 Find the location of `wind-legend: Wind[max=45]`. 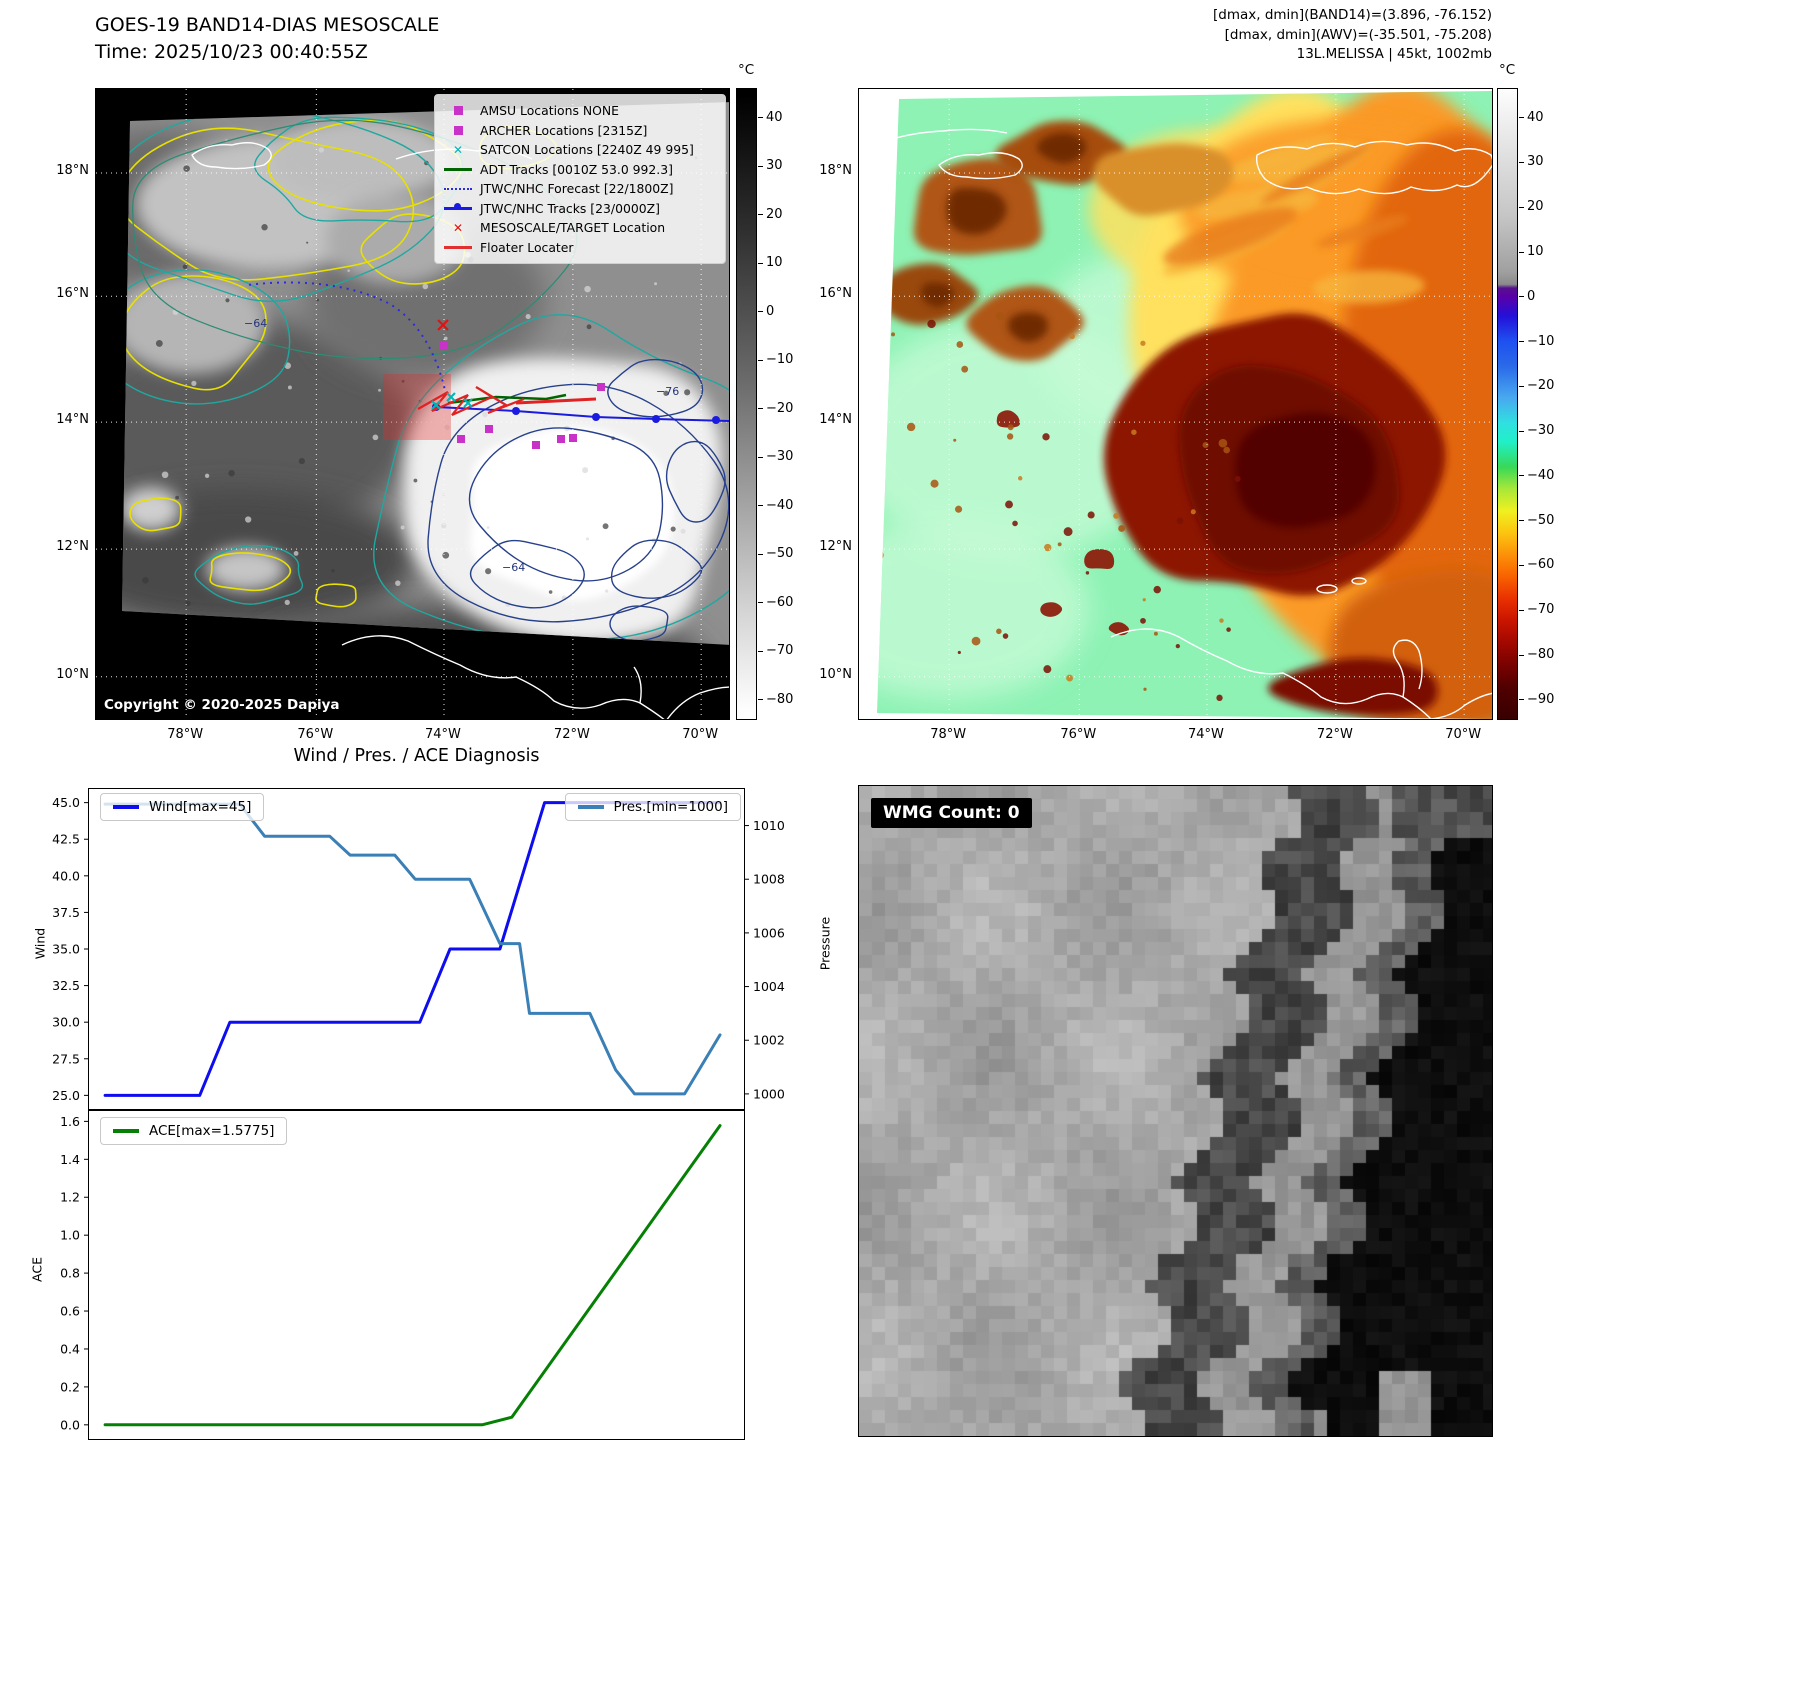

wind-legend: Wind[max=45] is located at coordinates (182, 807).